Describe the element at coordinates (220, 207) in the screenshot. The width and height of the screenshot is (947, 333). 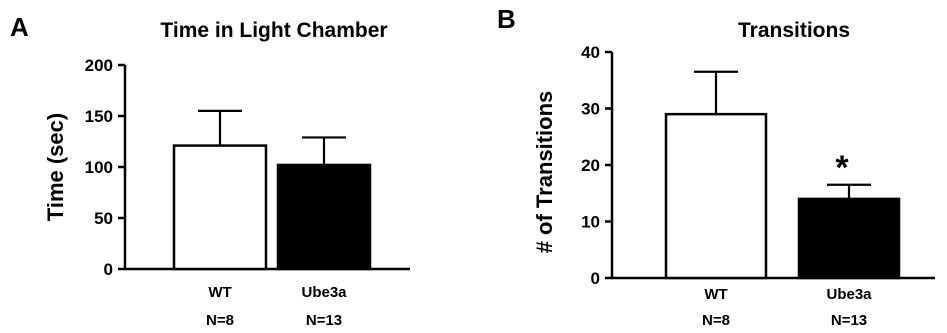
I see `panel-a-bar-wt` at that location.